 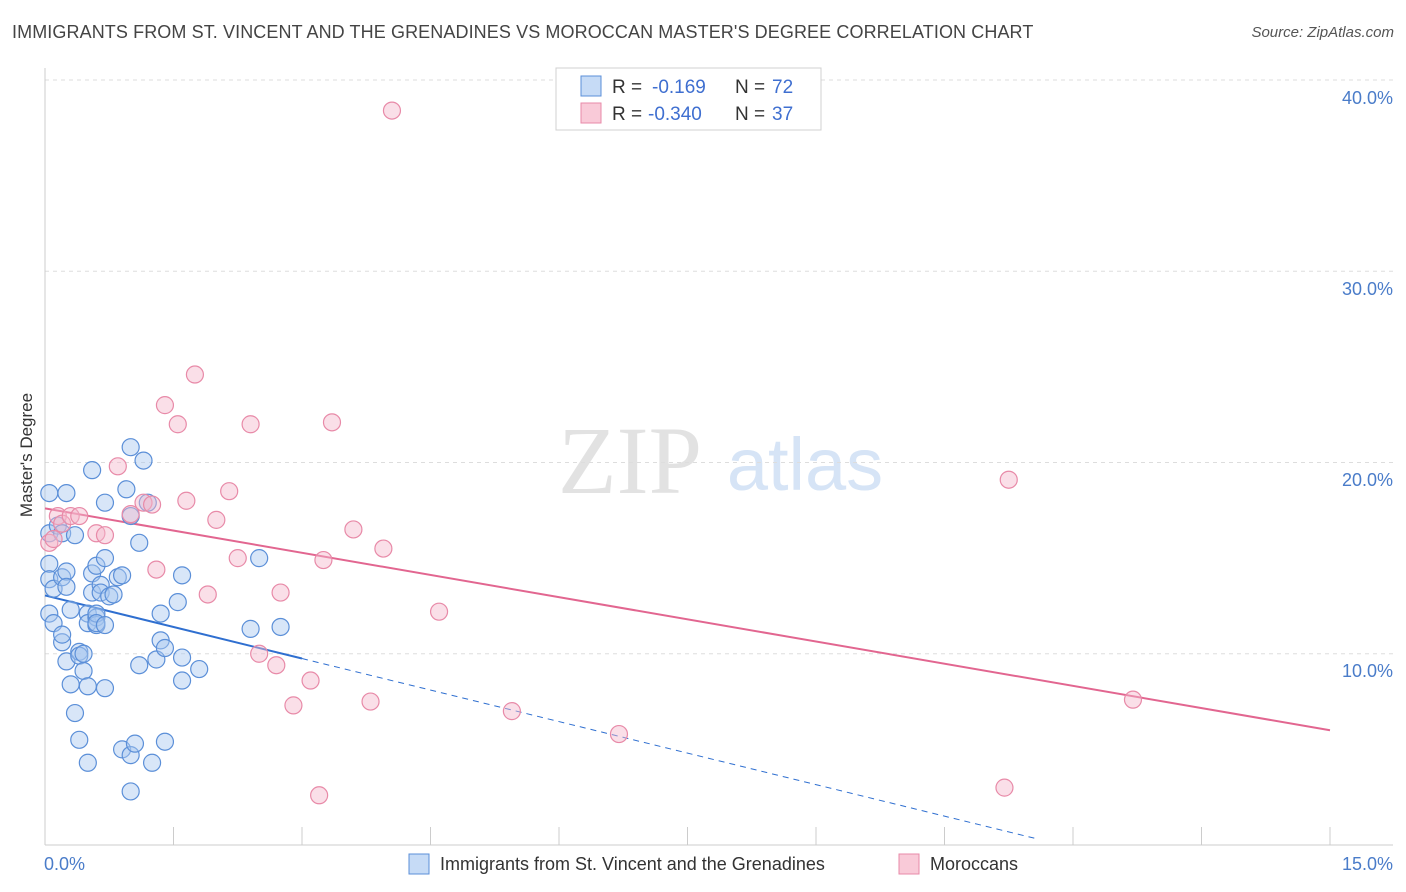 I want to click on watermark-atlas: atlas, so click(x=805, y=464).